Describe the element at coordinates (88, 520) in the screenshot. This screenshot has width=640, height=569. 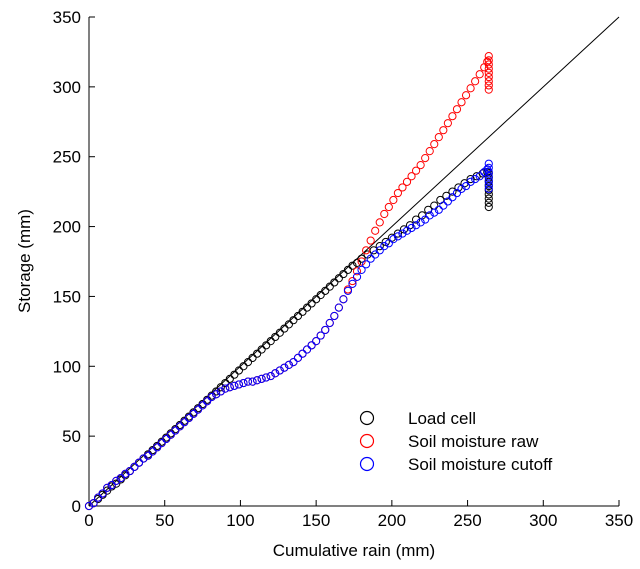
I see `x-tick-label: 0` at that location.